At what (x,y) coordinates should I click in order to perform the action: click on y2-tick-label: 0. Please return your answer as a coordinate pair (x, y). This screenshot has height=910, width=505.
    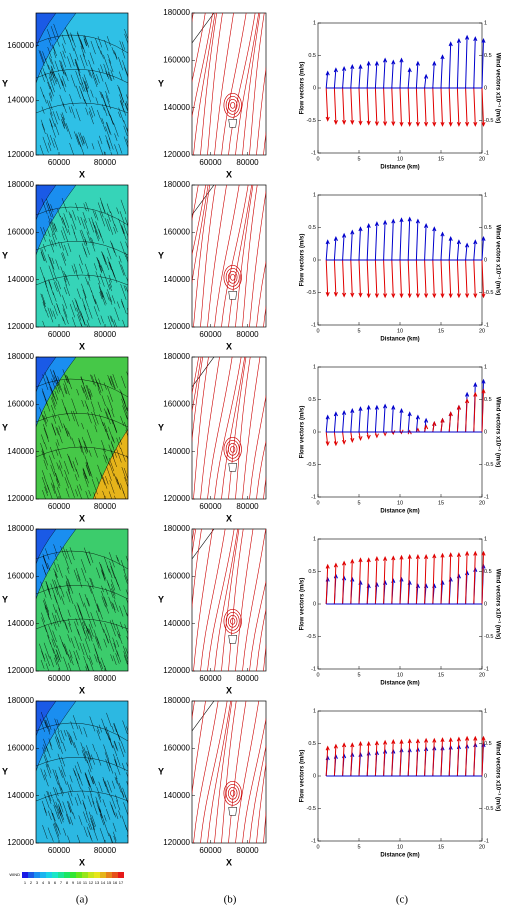
    Looking at the image, I should click on (485, 604).